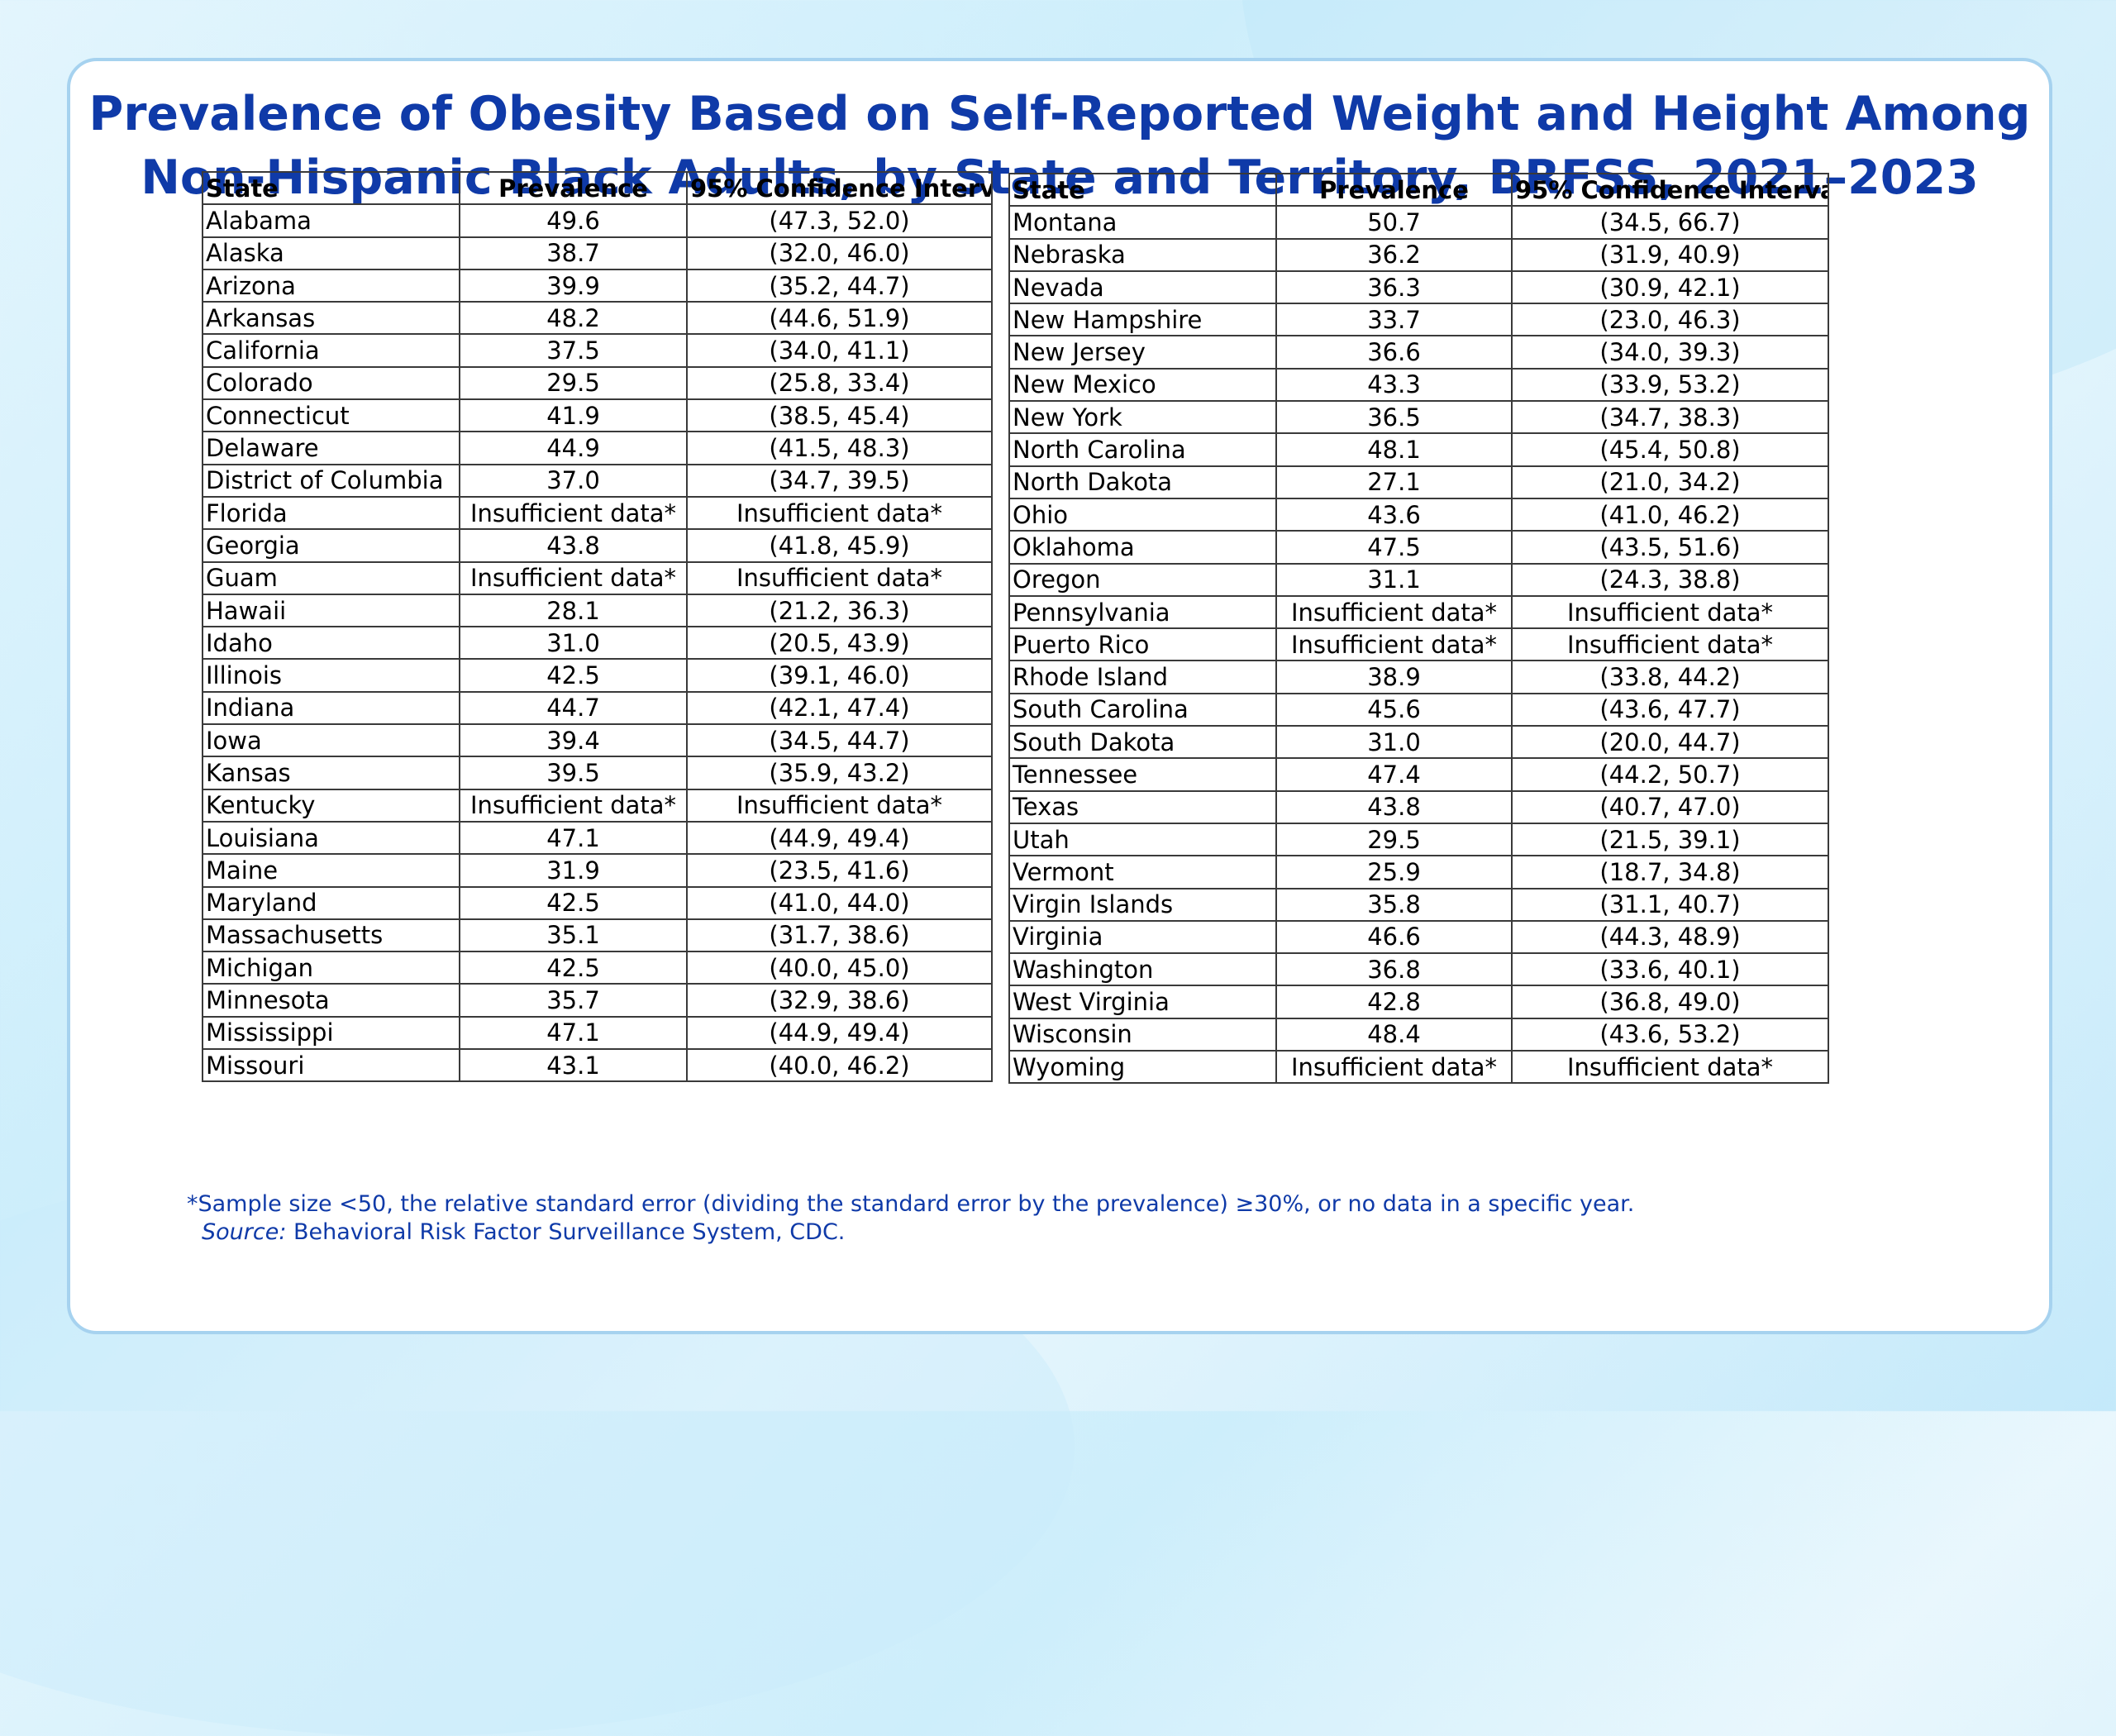 The height and width of the screenshot is (1736, 2116). Describe the element at coordinates (573, 708) in the screenshot. I see `prevalence-cell: 44.7` at that location.